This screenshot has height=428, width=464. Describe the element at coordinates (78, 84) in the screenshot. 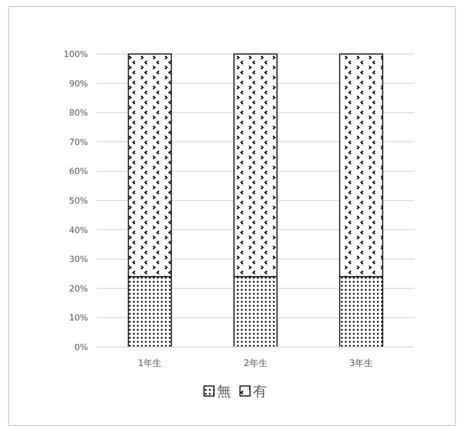

I see `y-tick-label: 90%` at that location.